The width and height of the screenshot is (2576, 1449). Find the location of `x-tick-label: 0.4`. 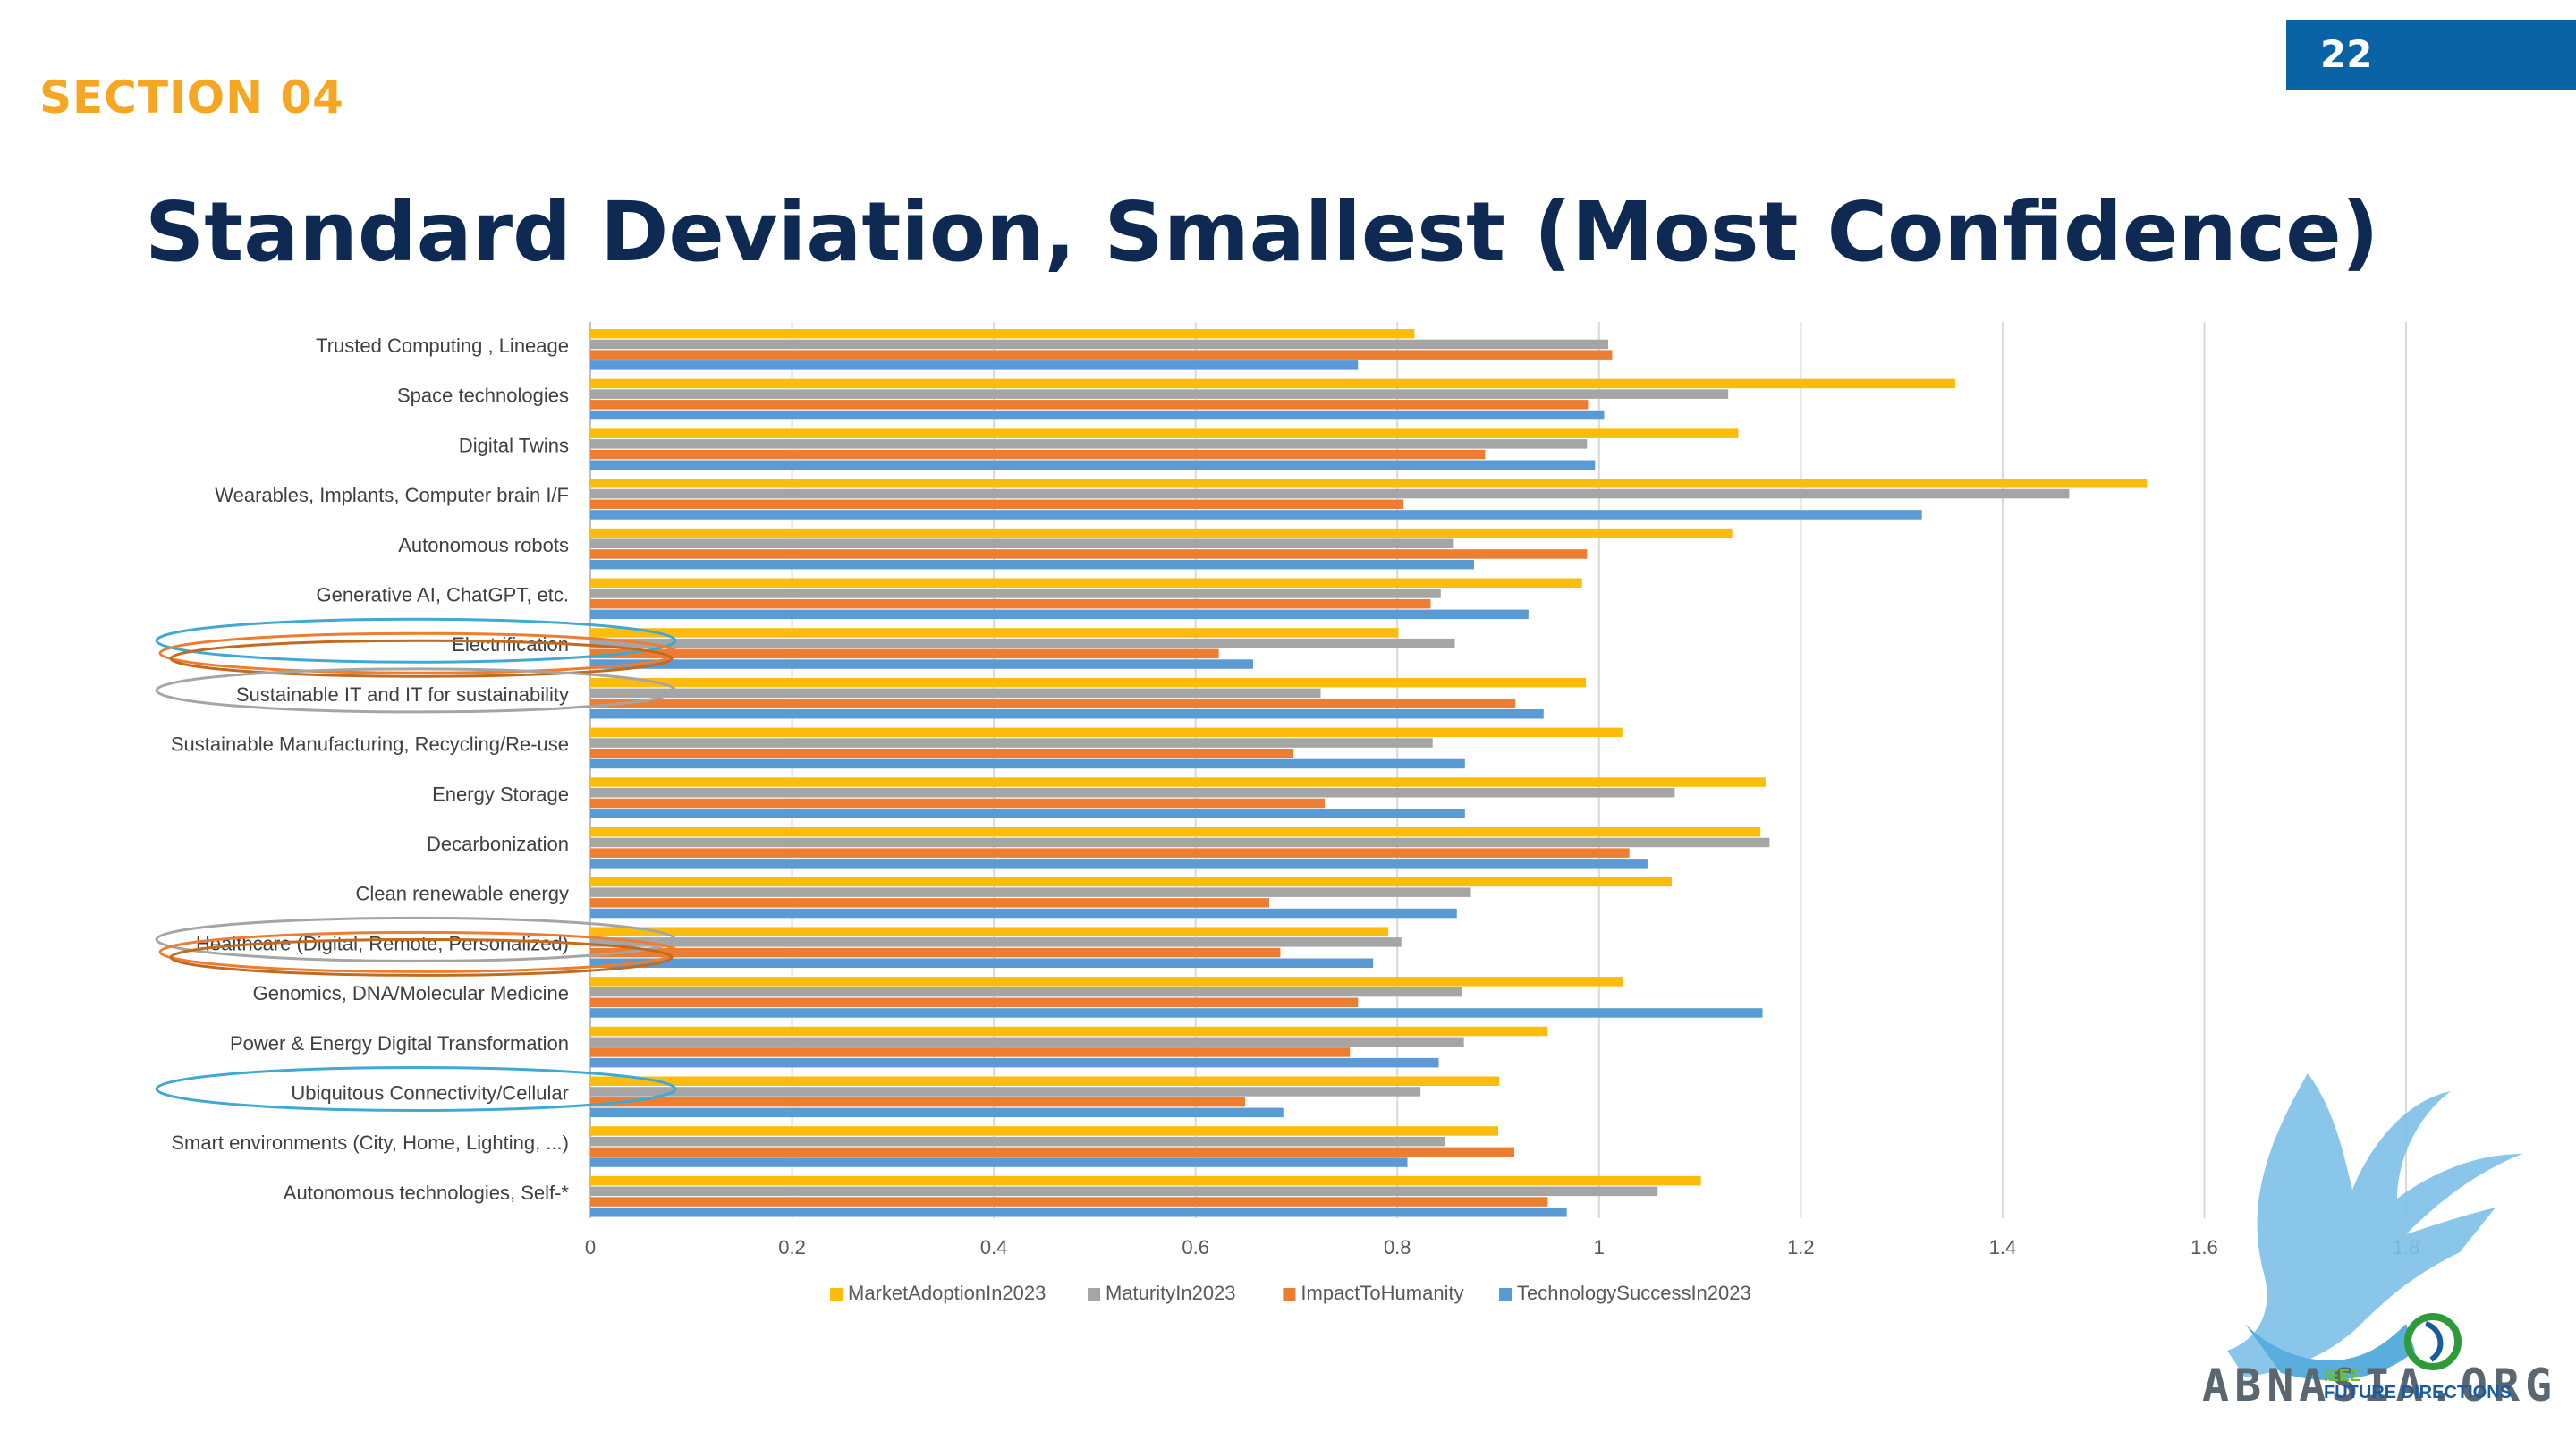

x-tick-label: 0.4 is located at coordinates (994, 1247).